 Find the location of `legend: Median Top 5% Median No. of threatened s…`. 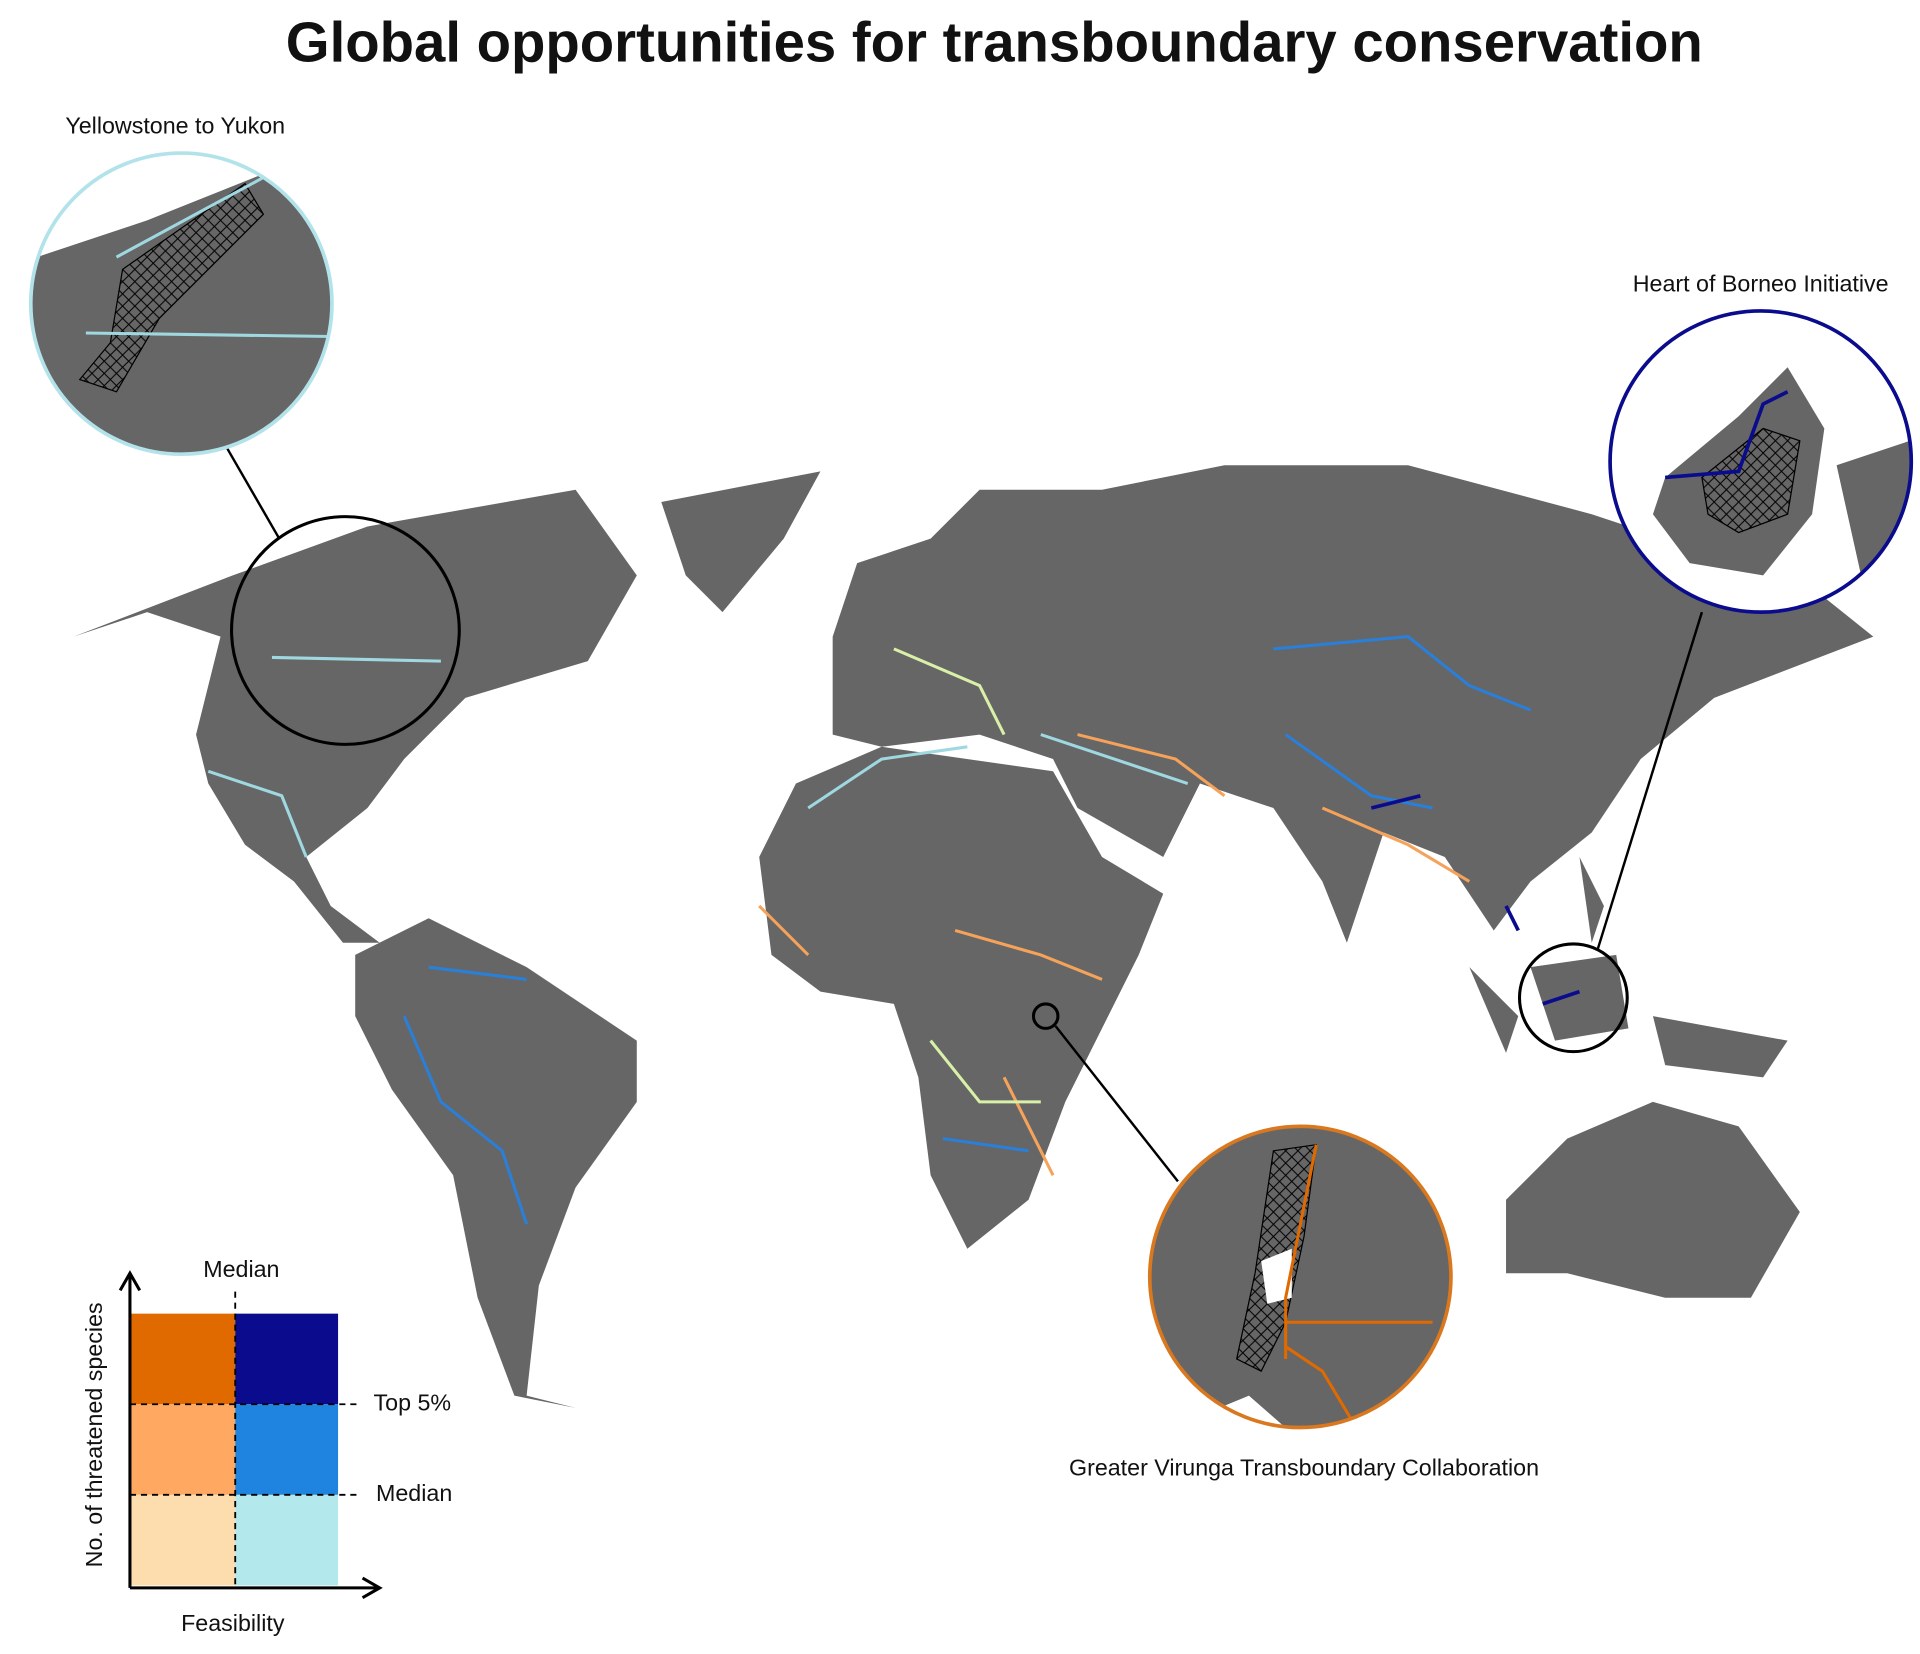

legend: Median Top 5% Median No. of threatened s… is located at coordinates (266, 1446).